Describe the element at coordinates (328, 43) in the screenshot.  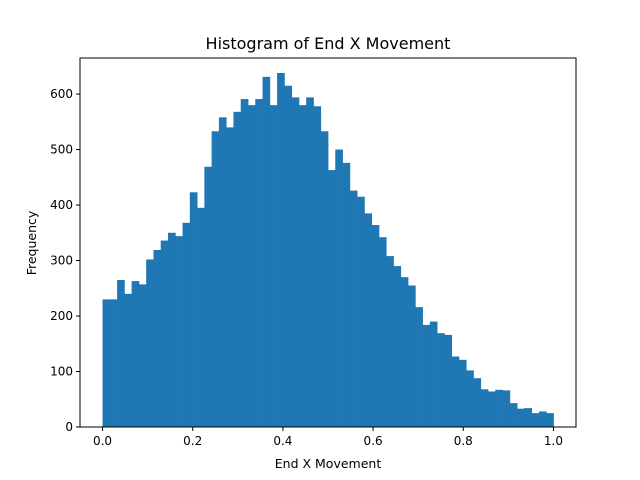
I see `chart-title: Histogram of End X Movement` at that location.